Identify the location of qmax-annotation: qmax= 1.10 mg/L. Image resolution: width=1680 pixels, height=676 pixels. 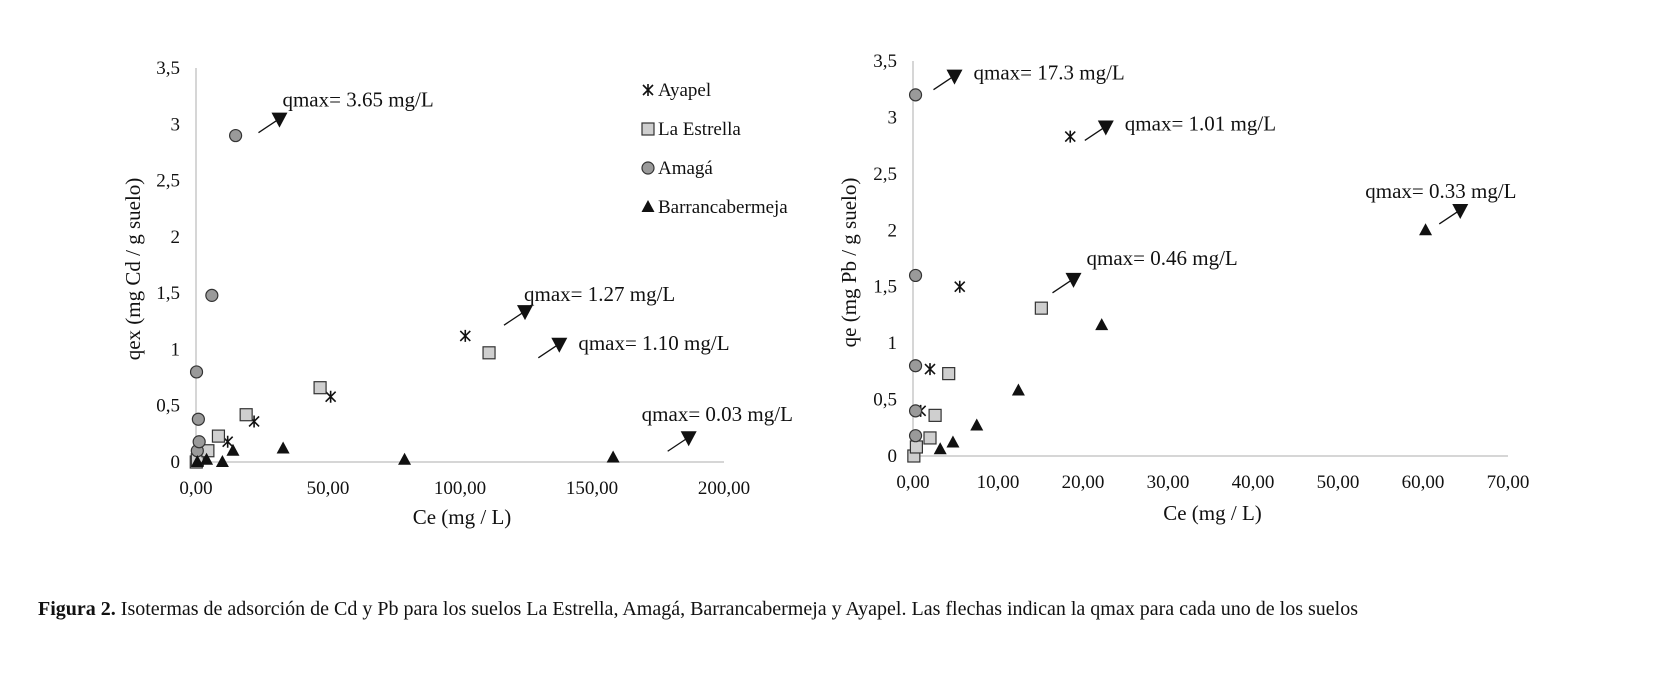
(633, 345).